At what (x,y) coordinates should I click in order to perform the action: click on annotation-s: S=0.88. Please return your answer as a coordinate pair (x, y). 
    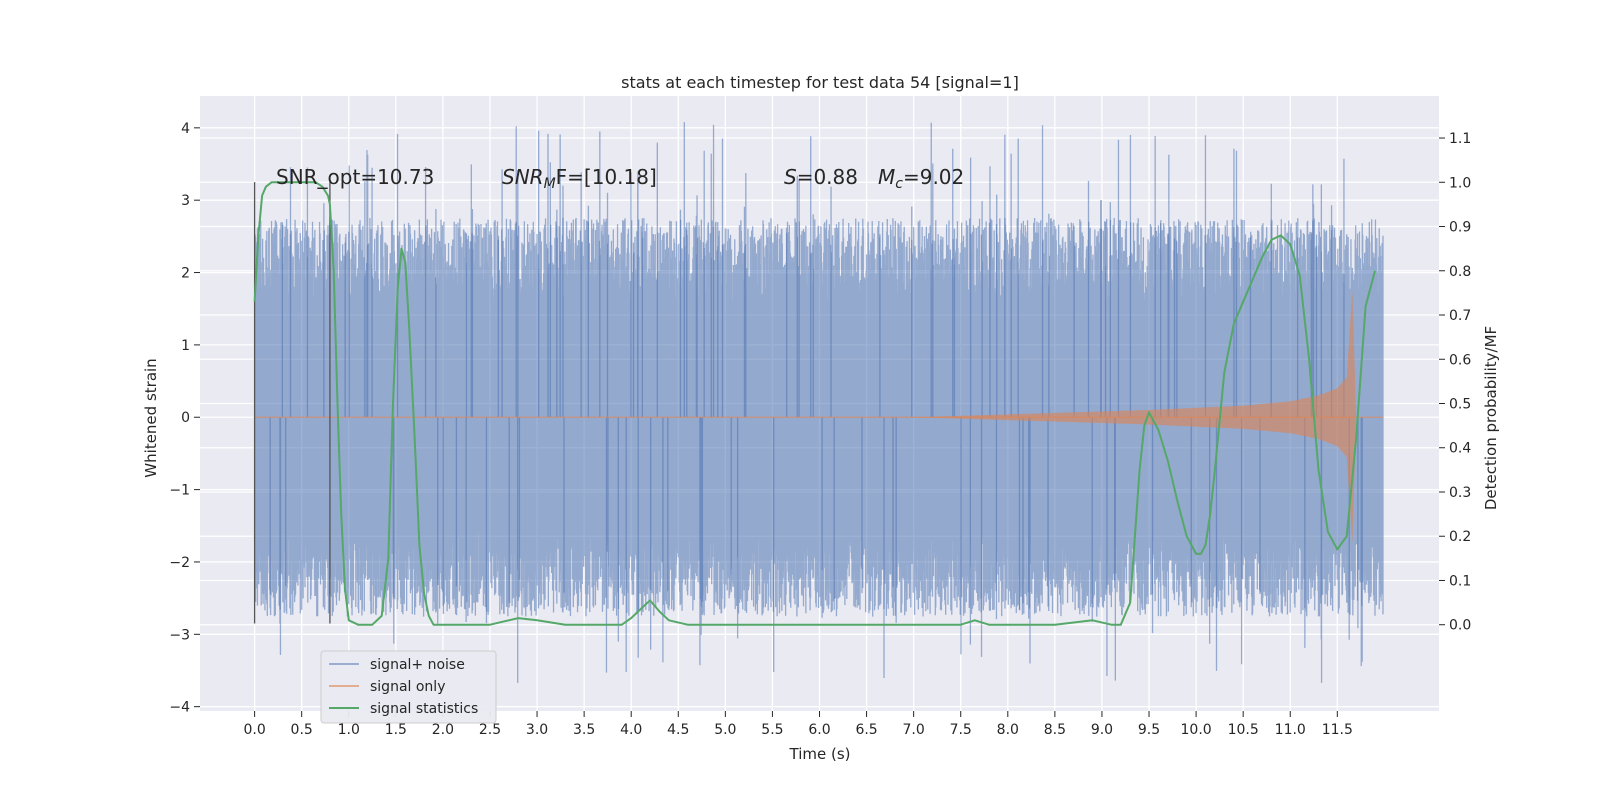
    Looking at the image, I should click on (821, 177).